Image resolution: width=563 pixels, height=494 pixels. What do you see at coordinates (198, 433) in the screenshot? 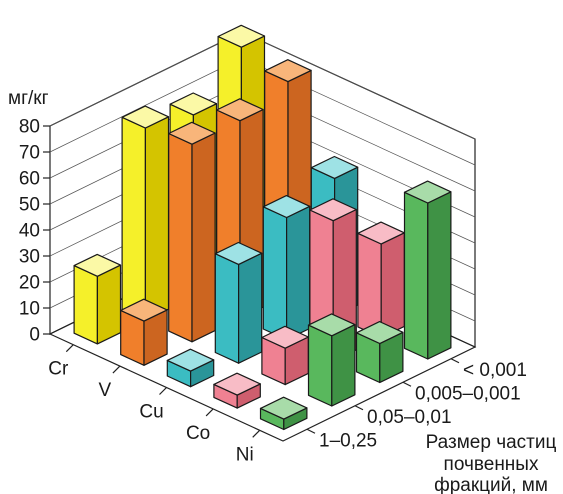
I see `x-tick-label: Co` at bounding box center [198, 433].